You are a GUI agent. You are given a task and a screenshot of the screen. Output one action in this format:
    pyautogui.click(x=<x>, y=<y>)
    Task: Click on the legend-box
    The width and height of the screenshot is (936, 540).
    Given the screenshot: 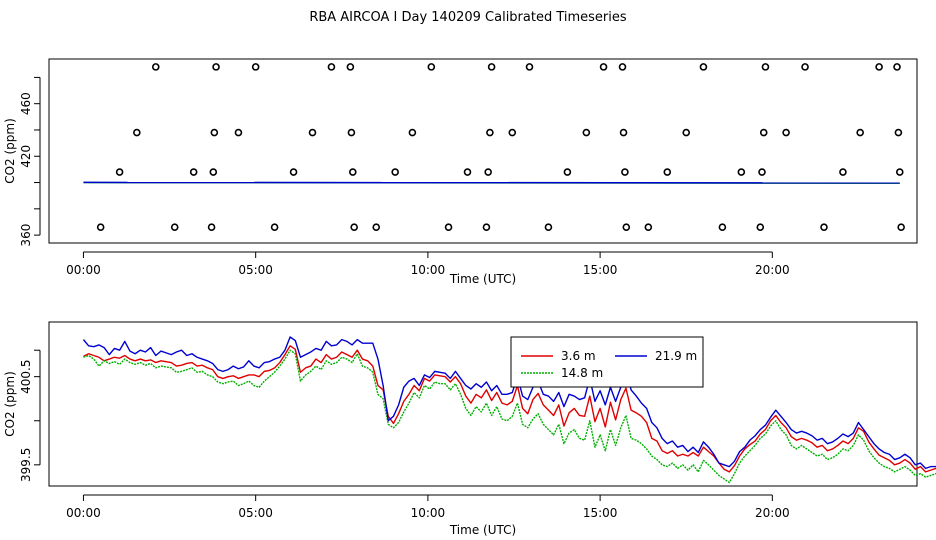 What is the action you would take?
    pyautogui.click(x=607, y=362)
    